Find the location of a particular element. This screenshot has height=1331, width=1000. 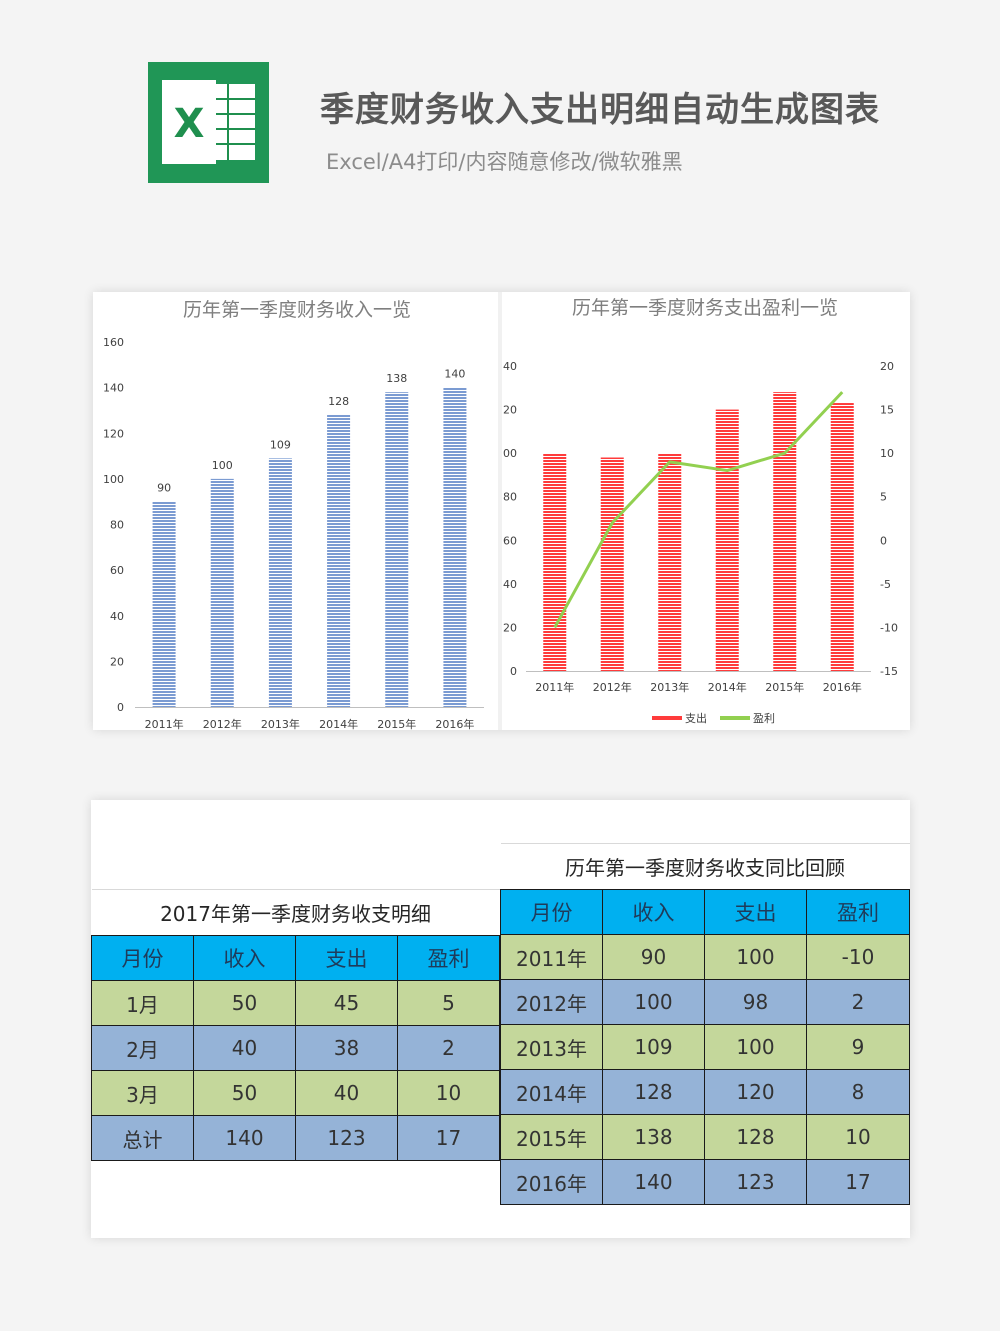

legend-expense-swatch is located at coordinates (667, 718).